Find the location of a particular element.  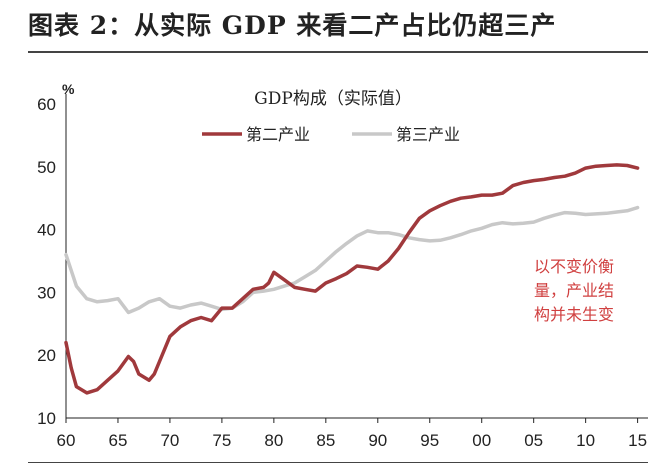

title-rule is located at coordinates (338, 52).